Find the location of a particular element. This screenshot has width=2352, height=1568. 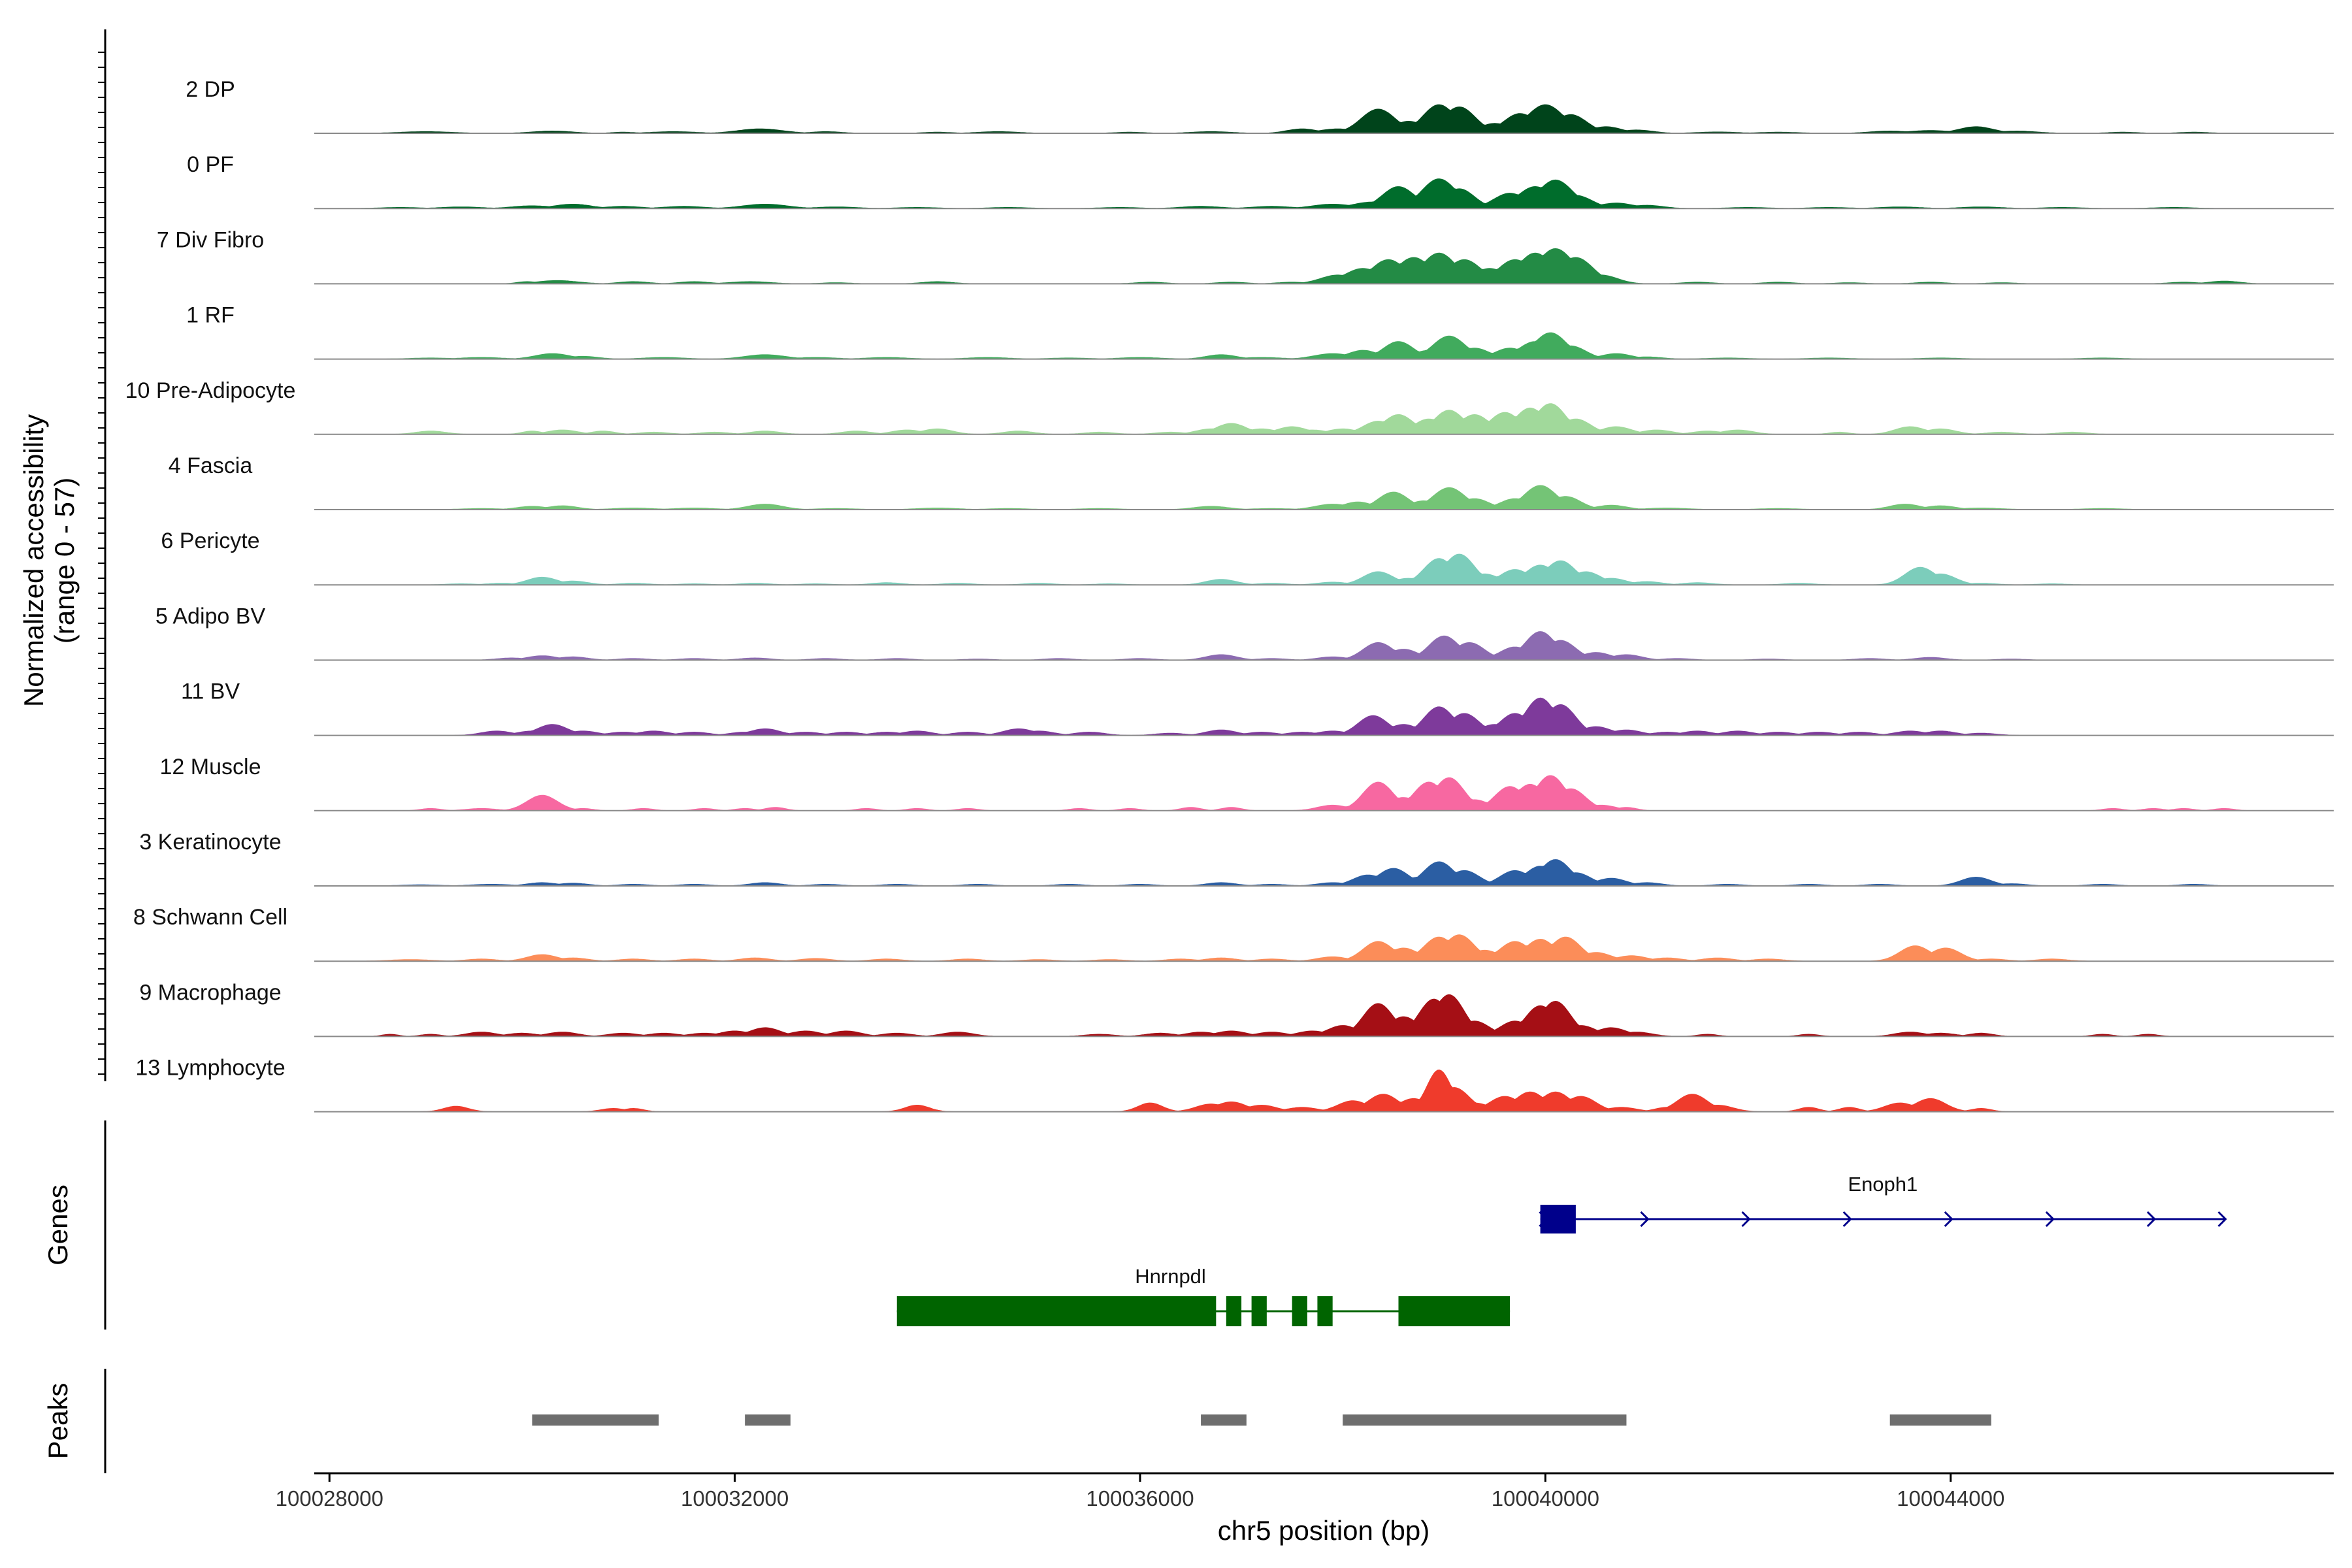

coverage-track: 4 Fascia is located at coordinates (1251, 481).